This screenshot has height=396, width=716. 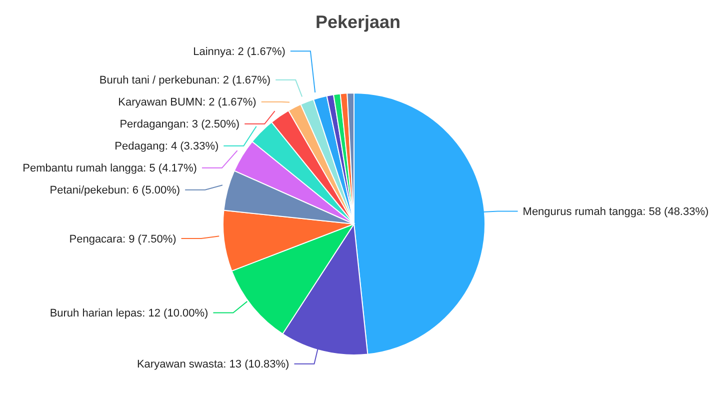 What do you see at coordinates (129, 314) in the screenshot?
I see `slice-label: Buruh harian lepas: 12 (10.00%)` at bounding box center [129, 314].